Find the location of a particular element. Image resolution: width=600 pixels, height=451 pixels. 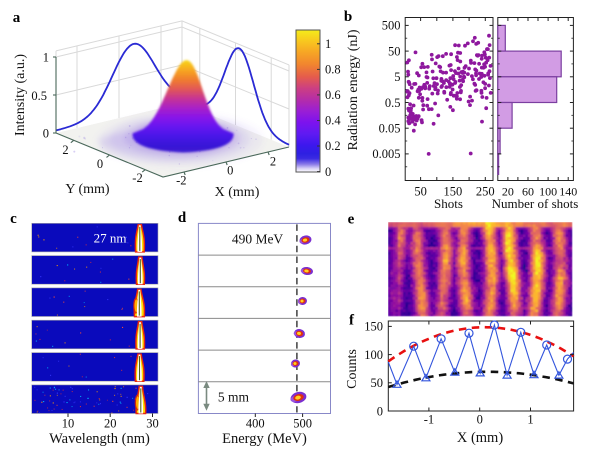

svg-text: 5 is located at coordinates (397, 77).